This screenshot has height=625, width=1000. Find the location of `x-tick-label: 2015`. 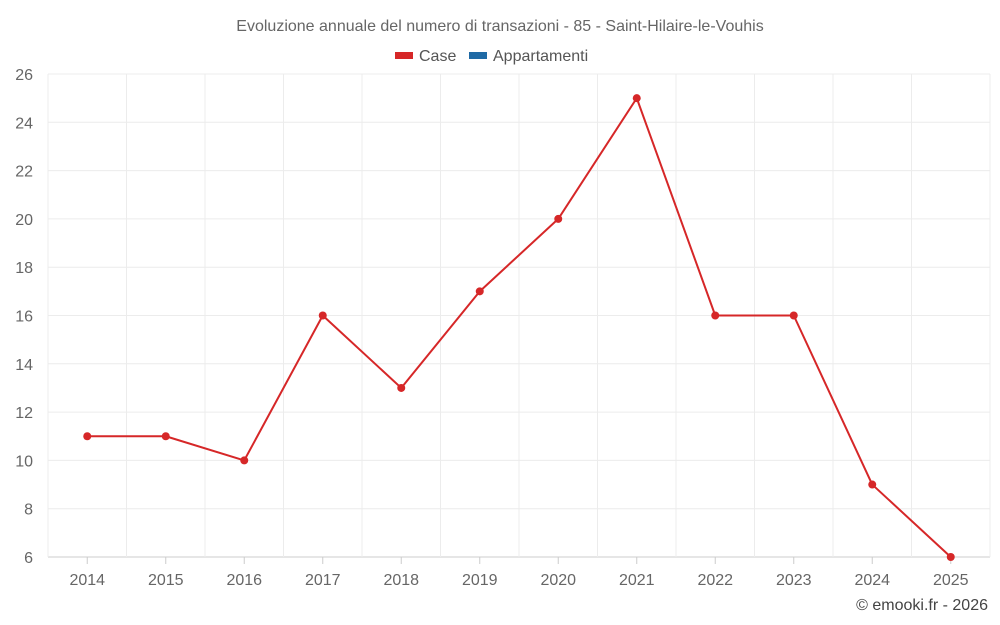

x-tick-label: 2015 is located at coordinates (166, 580).